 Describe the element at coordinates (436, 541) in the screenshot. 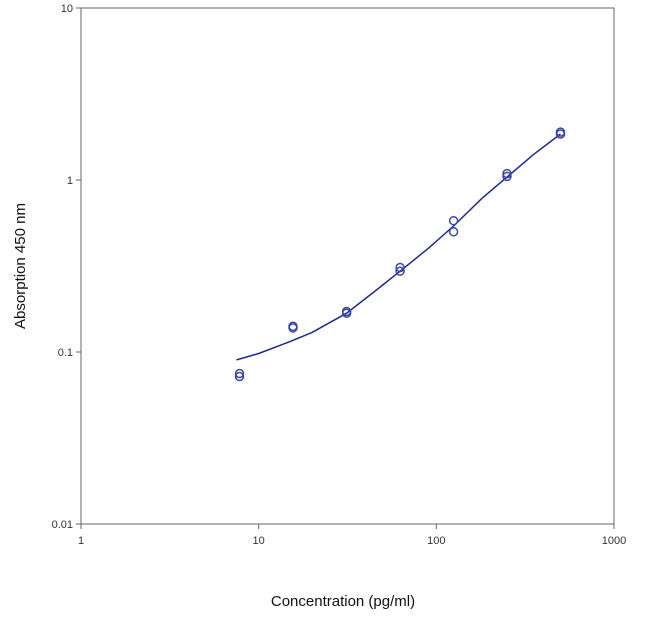

I see `x-tick-label-2: 100` at that location.